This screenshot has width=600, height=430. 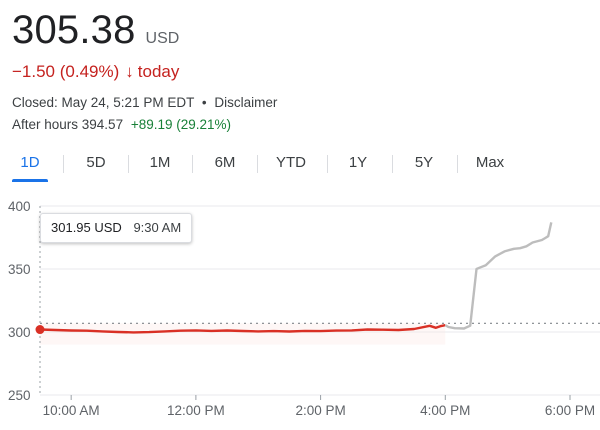 What do you see at coordinates (129, 71) in the screenshot?
I see `arrow-down-icon: ↓` at bounding box center [129, 71].